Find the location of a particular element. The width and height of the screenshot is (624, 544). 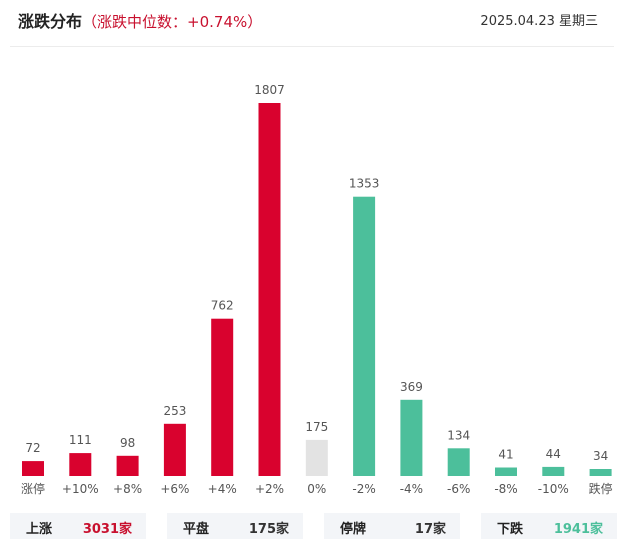

value-label-3: 253 is located at coordinates (174, 411).